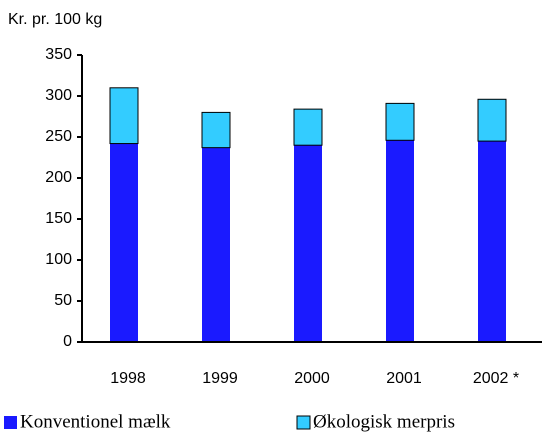  I want to click on y-tick-label: 300, so click(58, 95).